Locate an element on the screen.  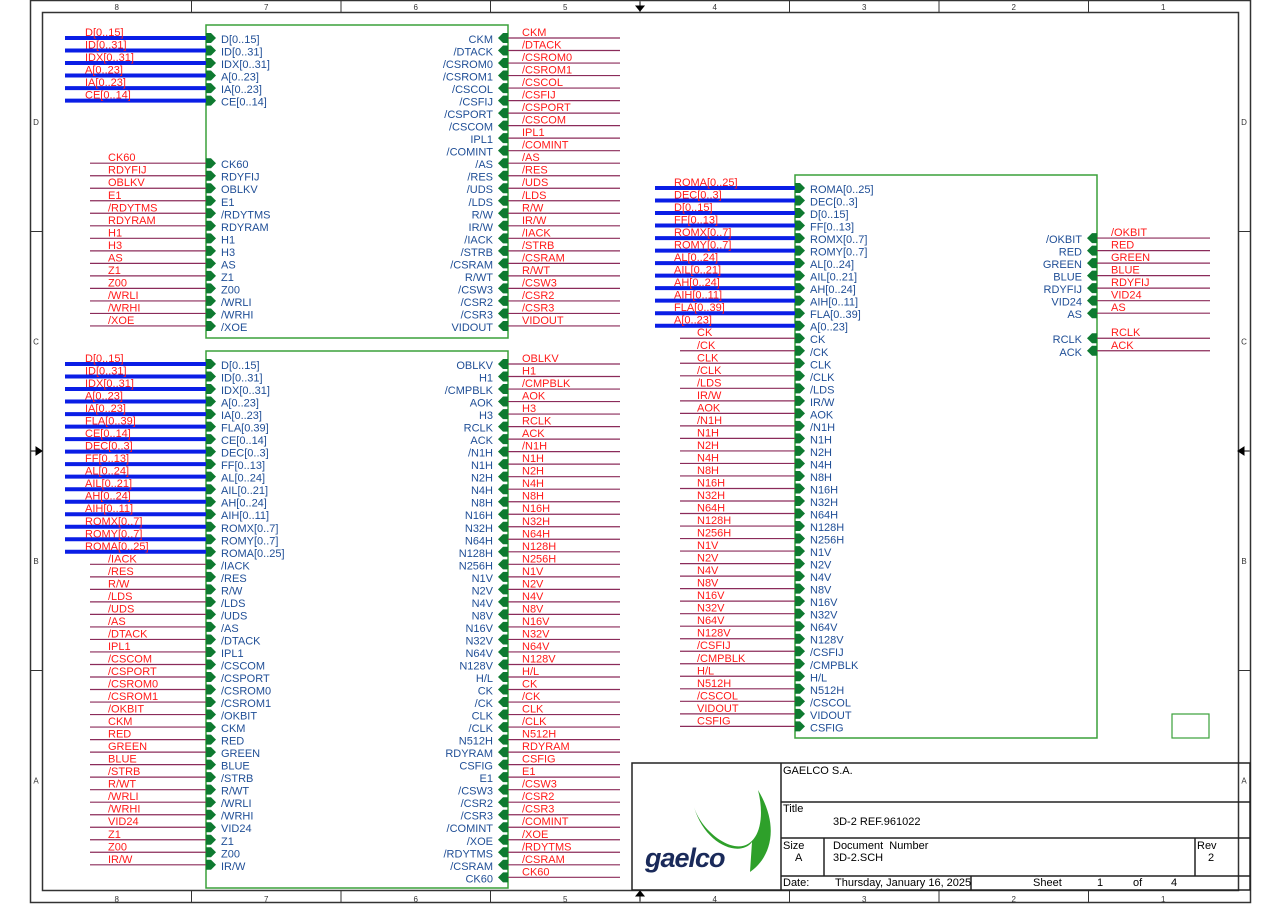
pin-label: /CK is located at coordinates (819, 353).